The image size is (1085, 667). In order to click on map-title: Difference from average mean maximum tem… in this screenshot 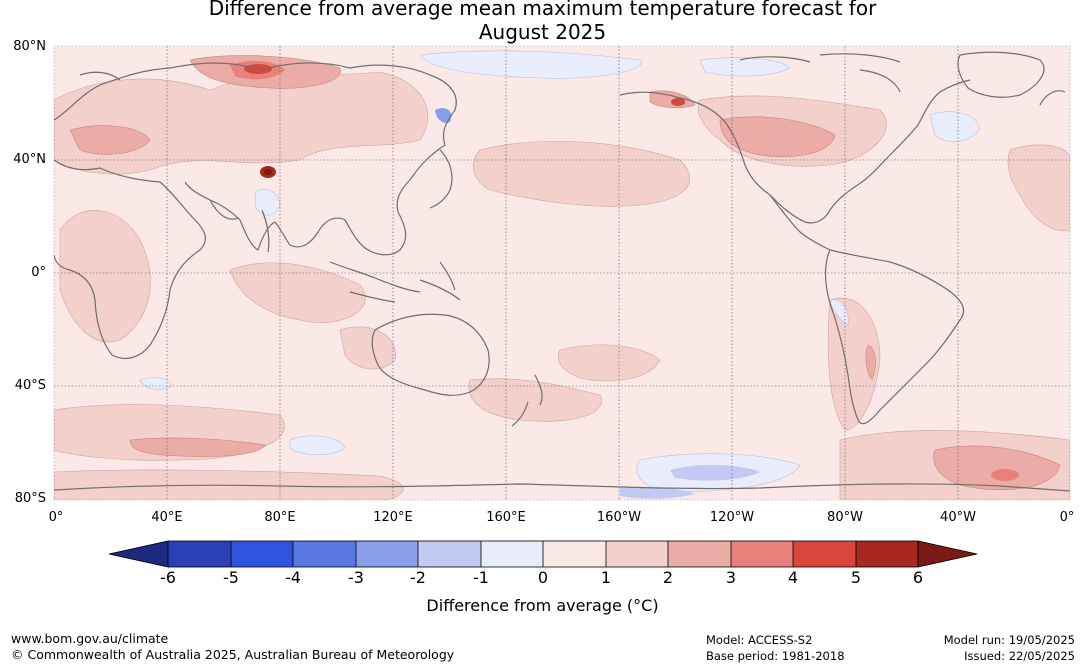, I will do `click(542, 22)`.